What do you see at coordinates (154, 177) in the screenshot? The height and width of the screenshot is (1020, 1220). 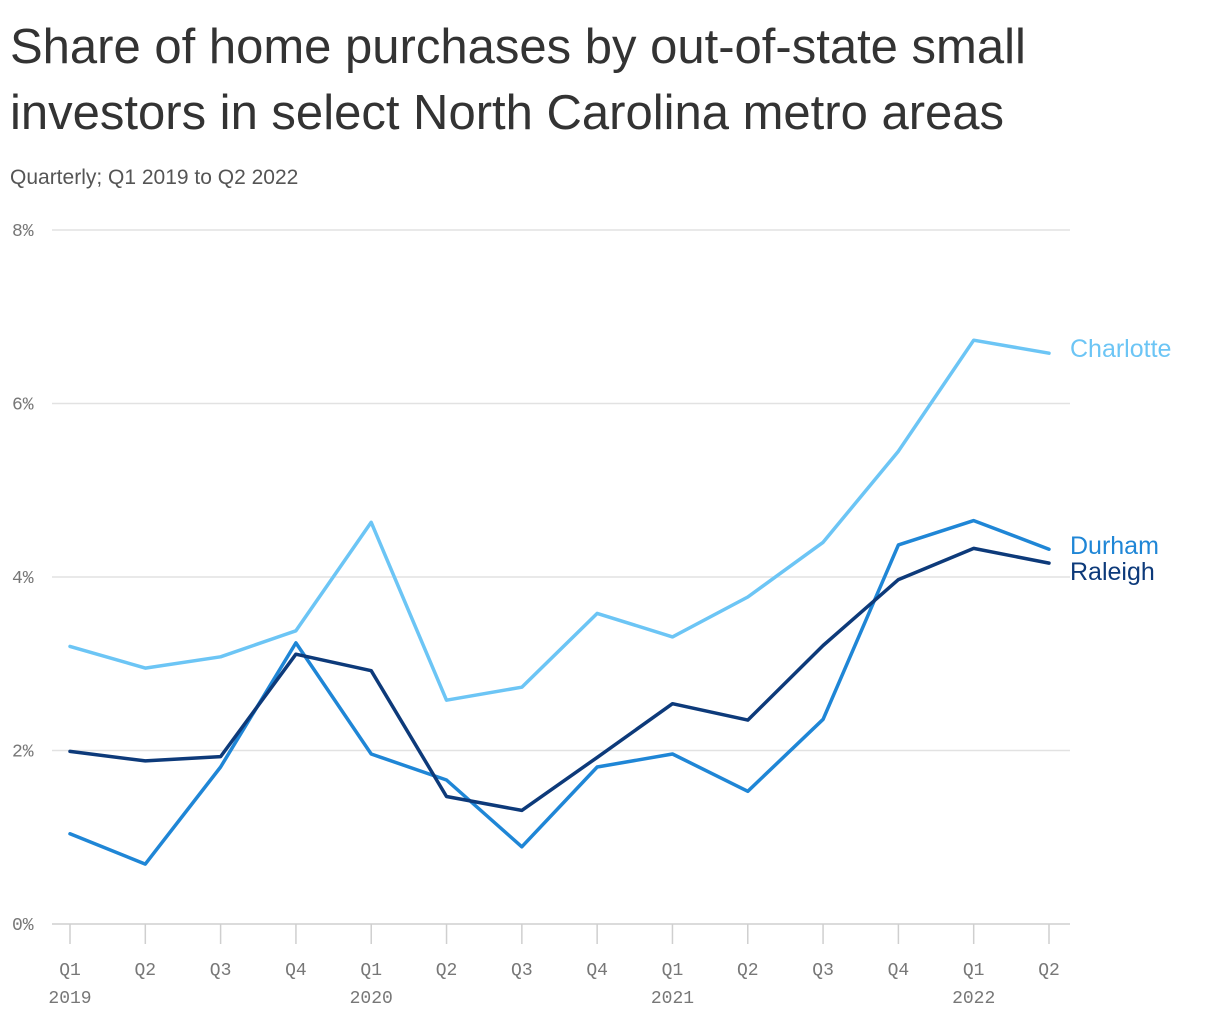 I see `chart-subtitle: Quarterly; Q1 2019 to Q2 2022` at bounding box center [154, 177].